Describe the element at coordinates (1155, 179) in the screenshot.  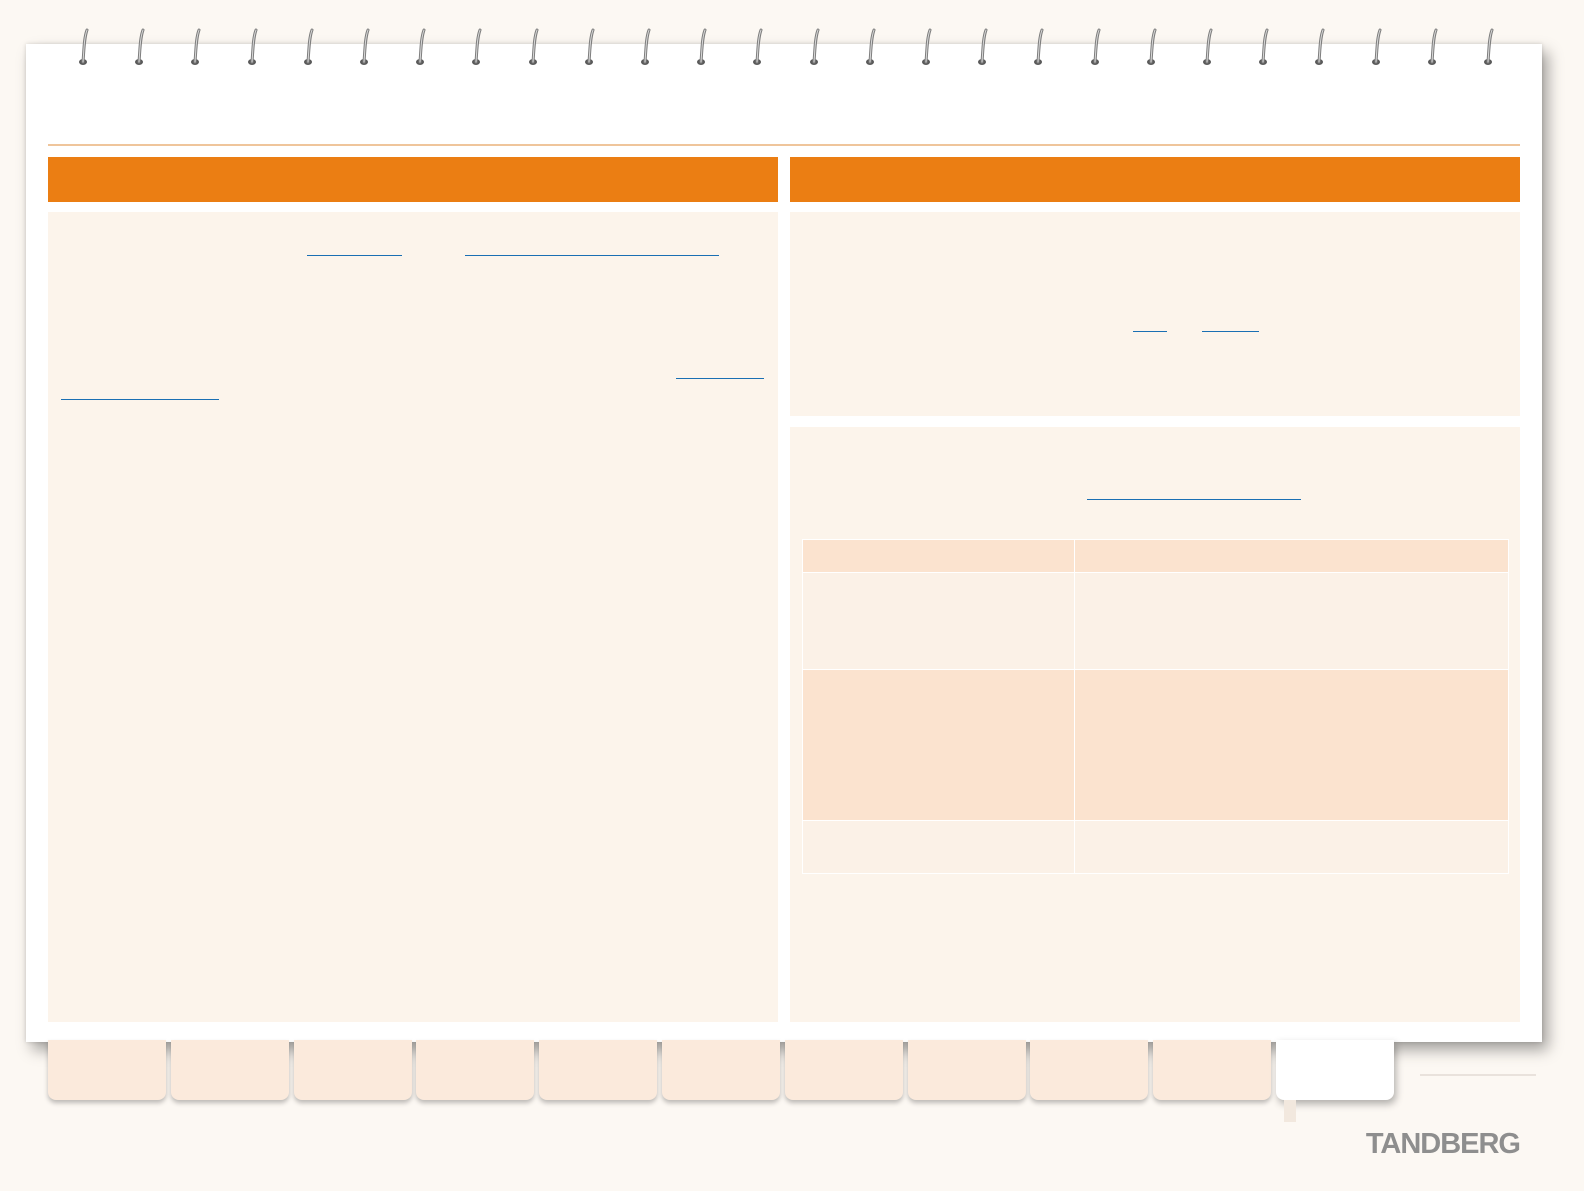
I see `right-column-header` at that location.